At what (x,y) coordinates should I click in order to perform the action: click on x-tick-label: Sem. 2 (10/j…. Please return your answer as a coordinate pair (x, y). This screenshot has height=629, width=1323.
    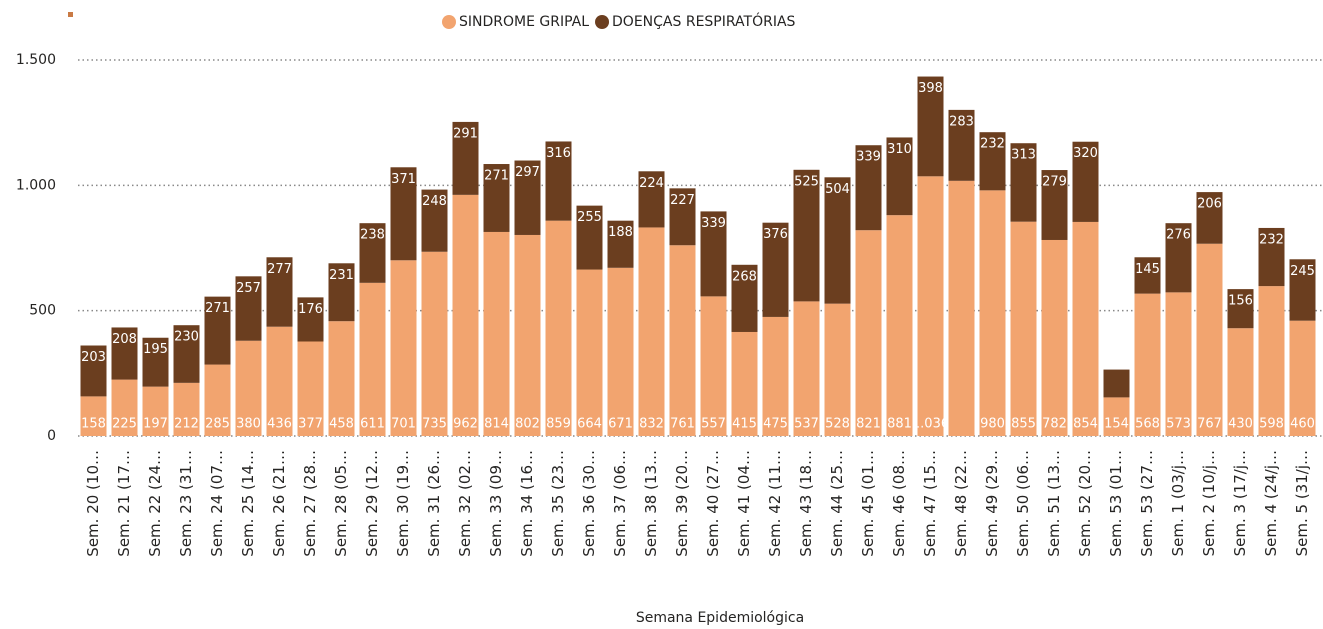
    Looking at the image, I should click on (1209, 503).